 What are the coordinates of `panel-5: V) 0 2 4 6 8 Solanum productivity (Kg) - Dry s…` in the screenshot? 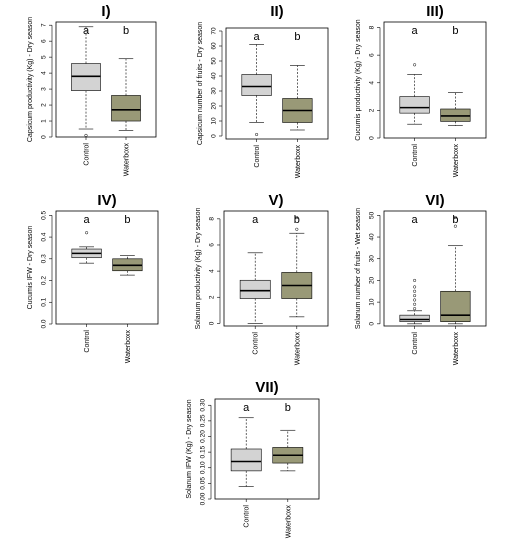 It's located at (262, 279).